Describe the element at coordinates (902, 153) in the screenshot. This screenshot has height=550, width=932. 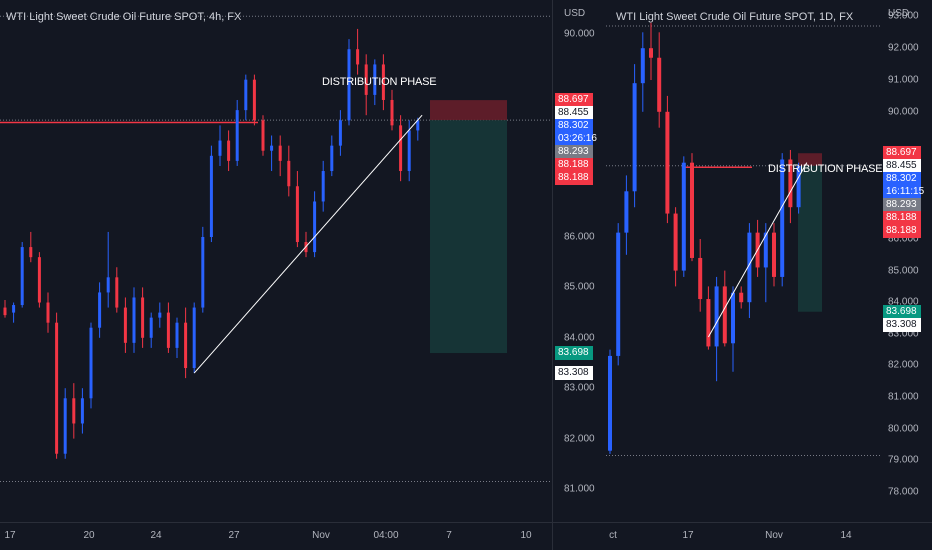
I see `right-price-tag: 88.697` at that location.